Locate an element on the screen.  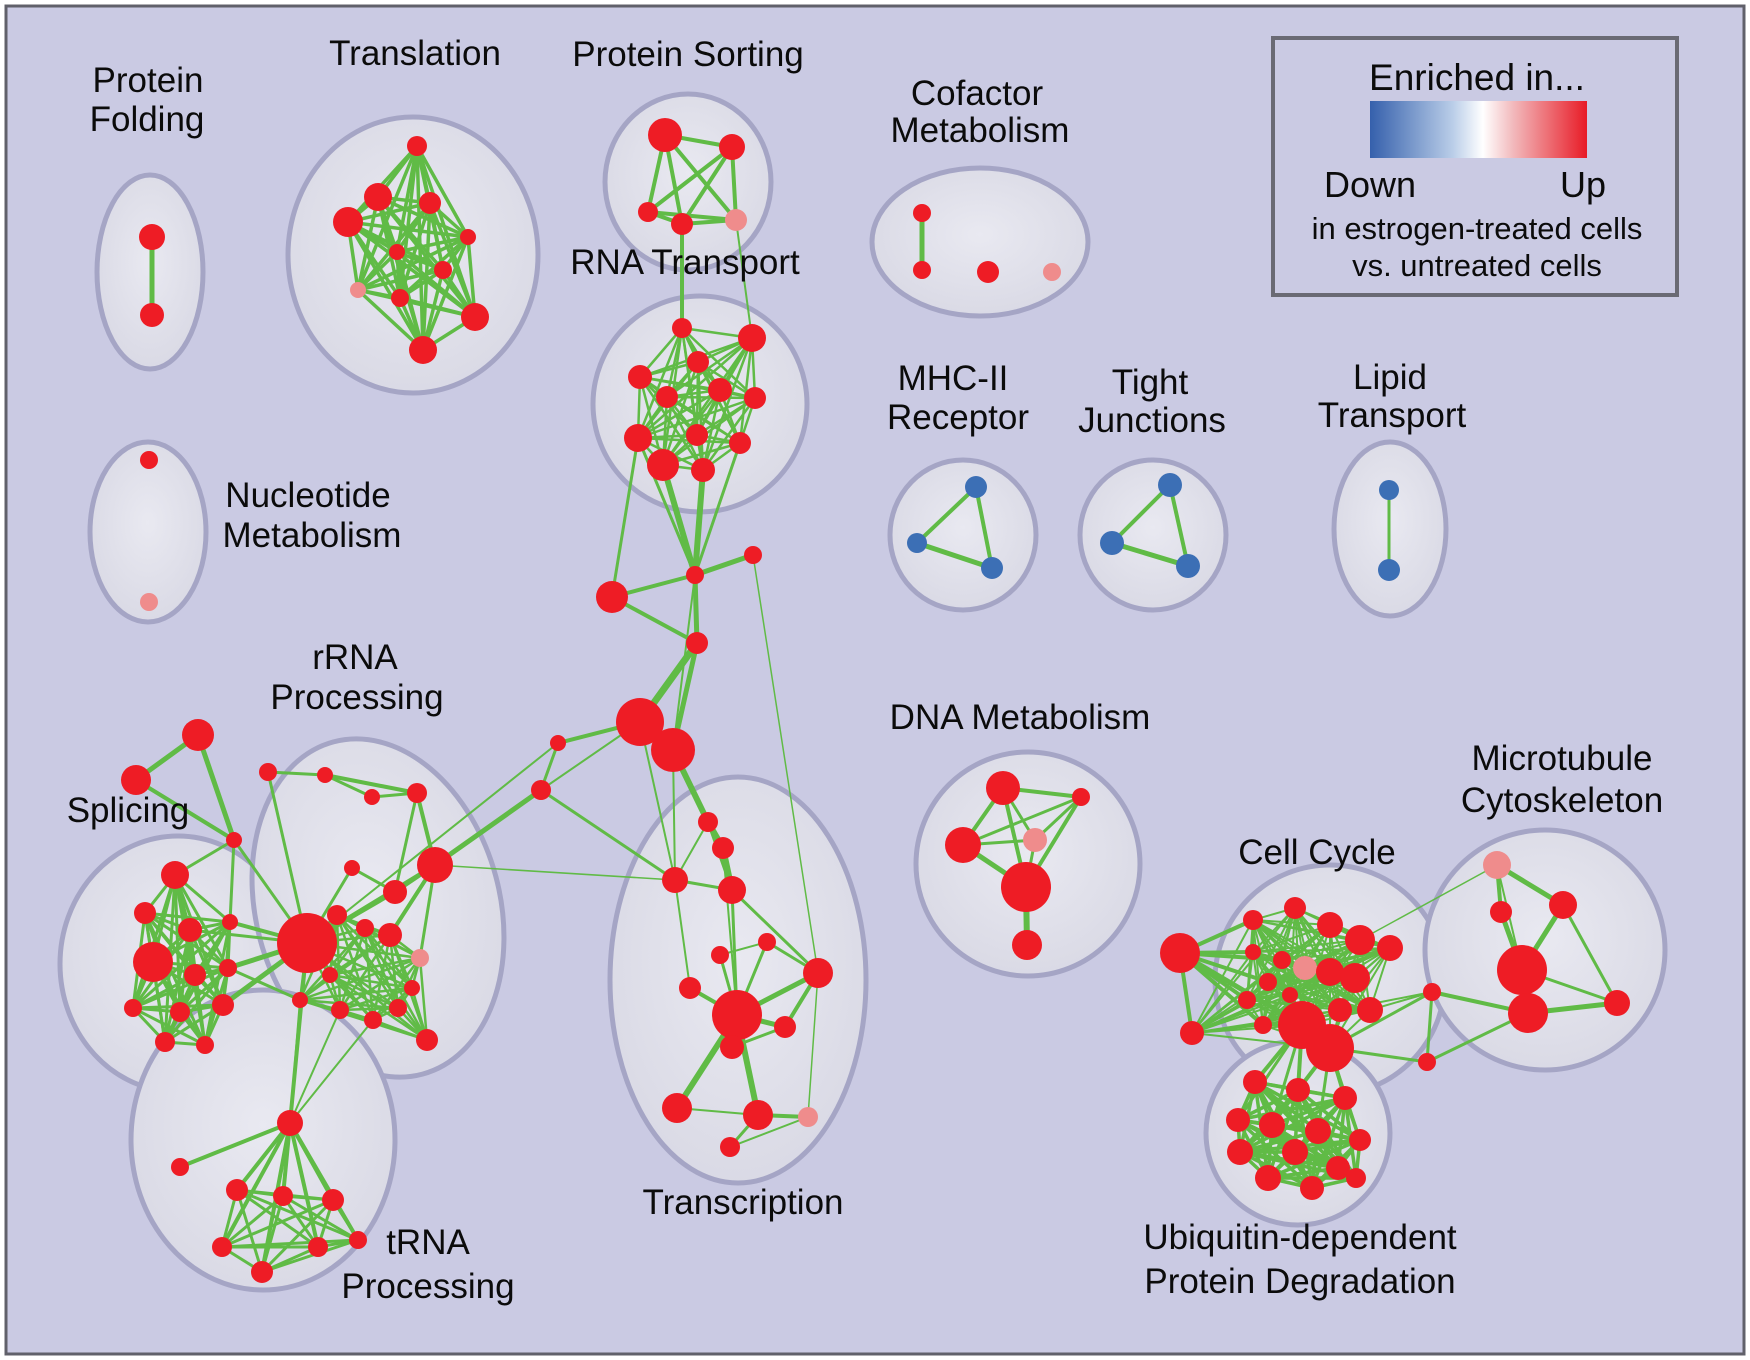
network-node-tx8 is located at coordinates (690, 988).